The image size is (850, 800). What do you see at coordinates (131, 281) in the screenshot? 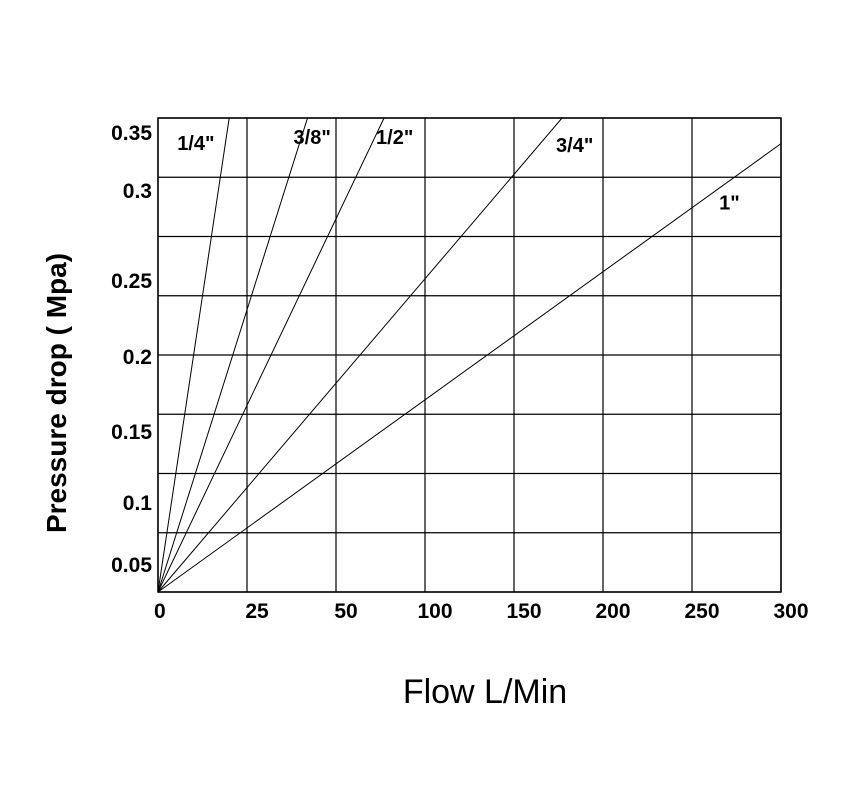
I see `y-tick-label: 0.25` at bounding box center [131, 281].